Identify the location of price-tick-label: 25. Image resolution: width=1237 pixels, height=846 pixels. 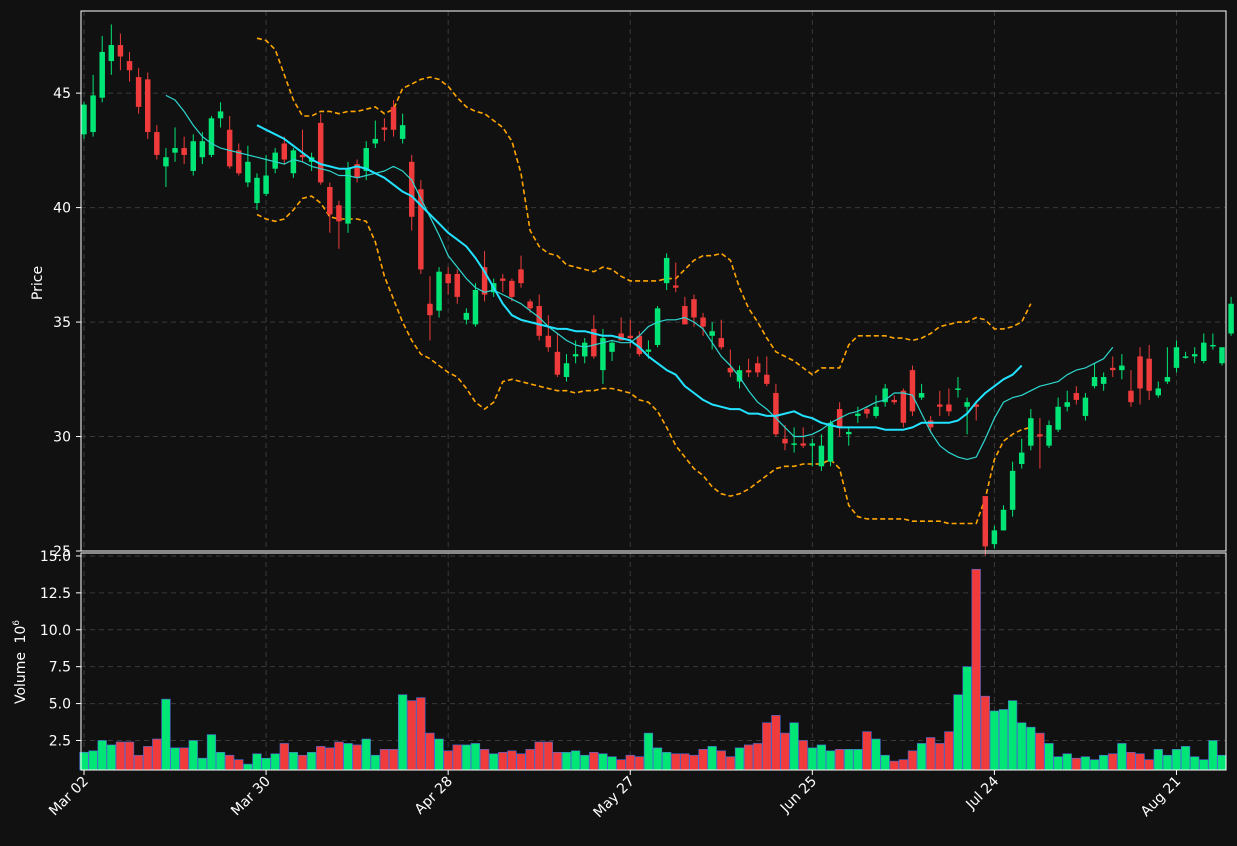
(62, 552).